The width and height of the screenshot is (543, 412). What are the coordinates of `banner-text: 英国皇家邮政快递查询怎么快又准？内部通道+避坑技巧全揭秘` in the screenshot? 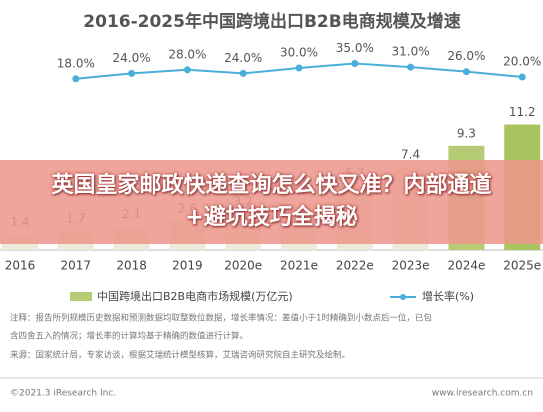 It's located at (271, 201).